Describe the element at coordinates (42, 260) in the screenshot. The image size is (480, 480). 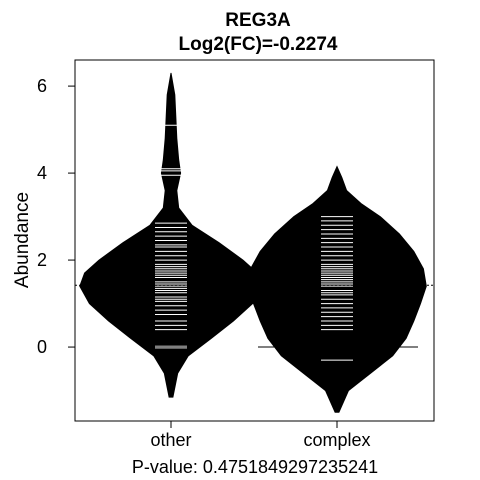
I see `y-tick-label: 2` at that location.